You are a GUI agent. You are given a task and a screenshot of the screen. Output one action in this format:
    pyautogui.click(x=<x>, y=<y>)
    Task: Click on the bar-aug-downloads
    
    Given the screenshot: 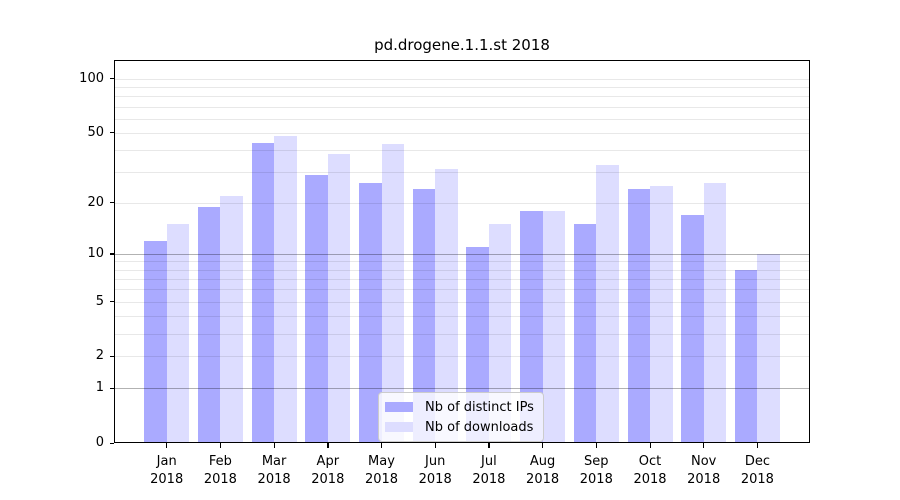 What is the action you would take?
    pyautogui.click(x=554, y=326)
    